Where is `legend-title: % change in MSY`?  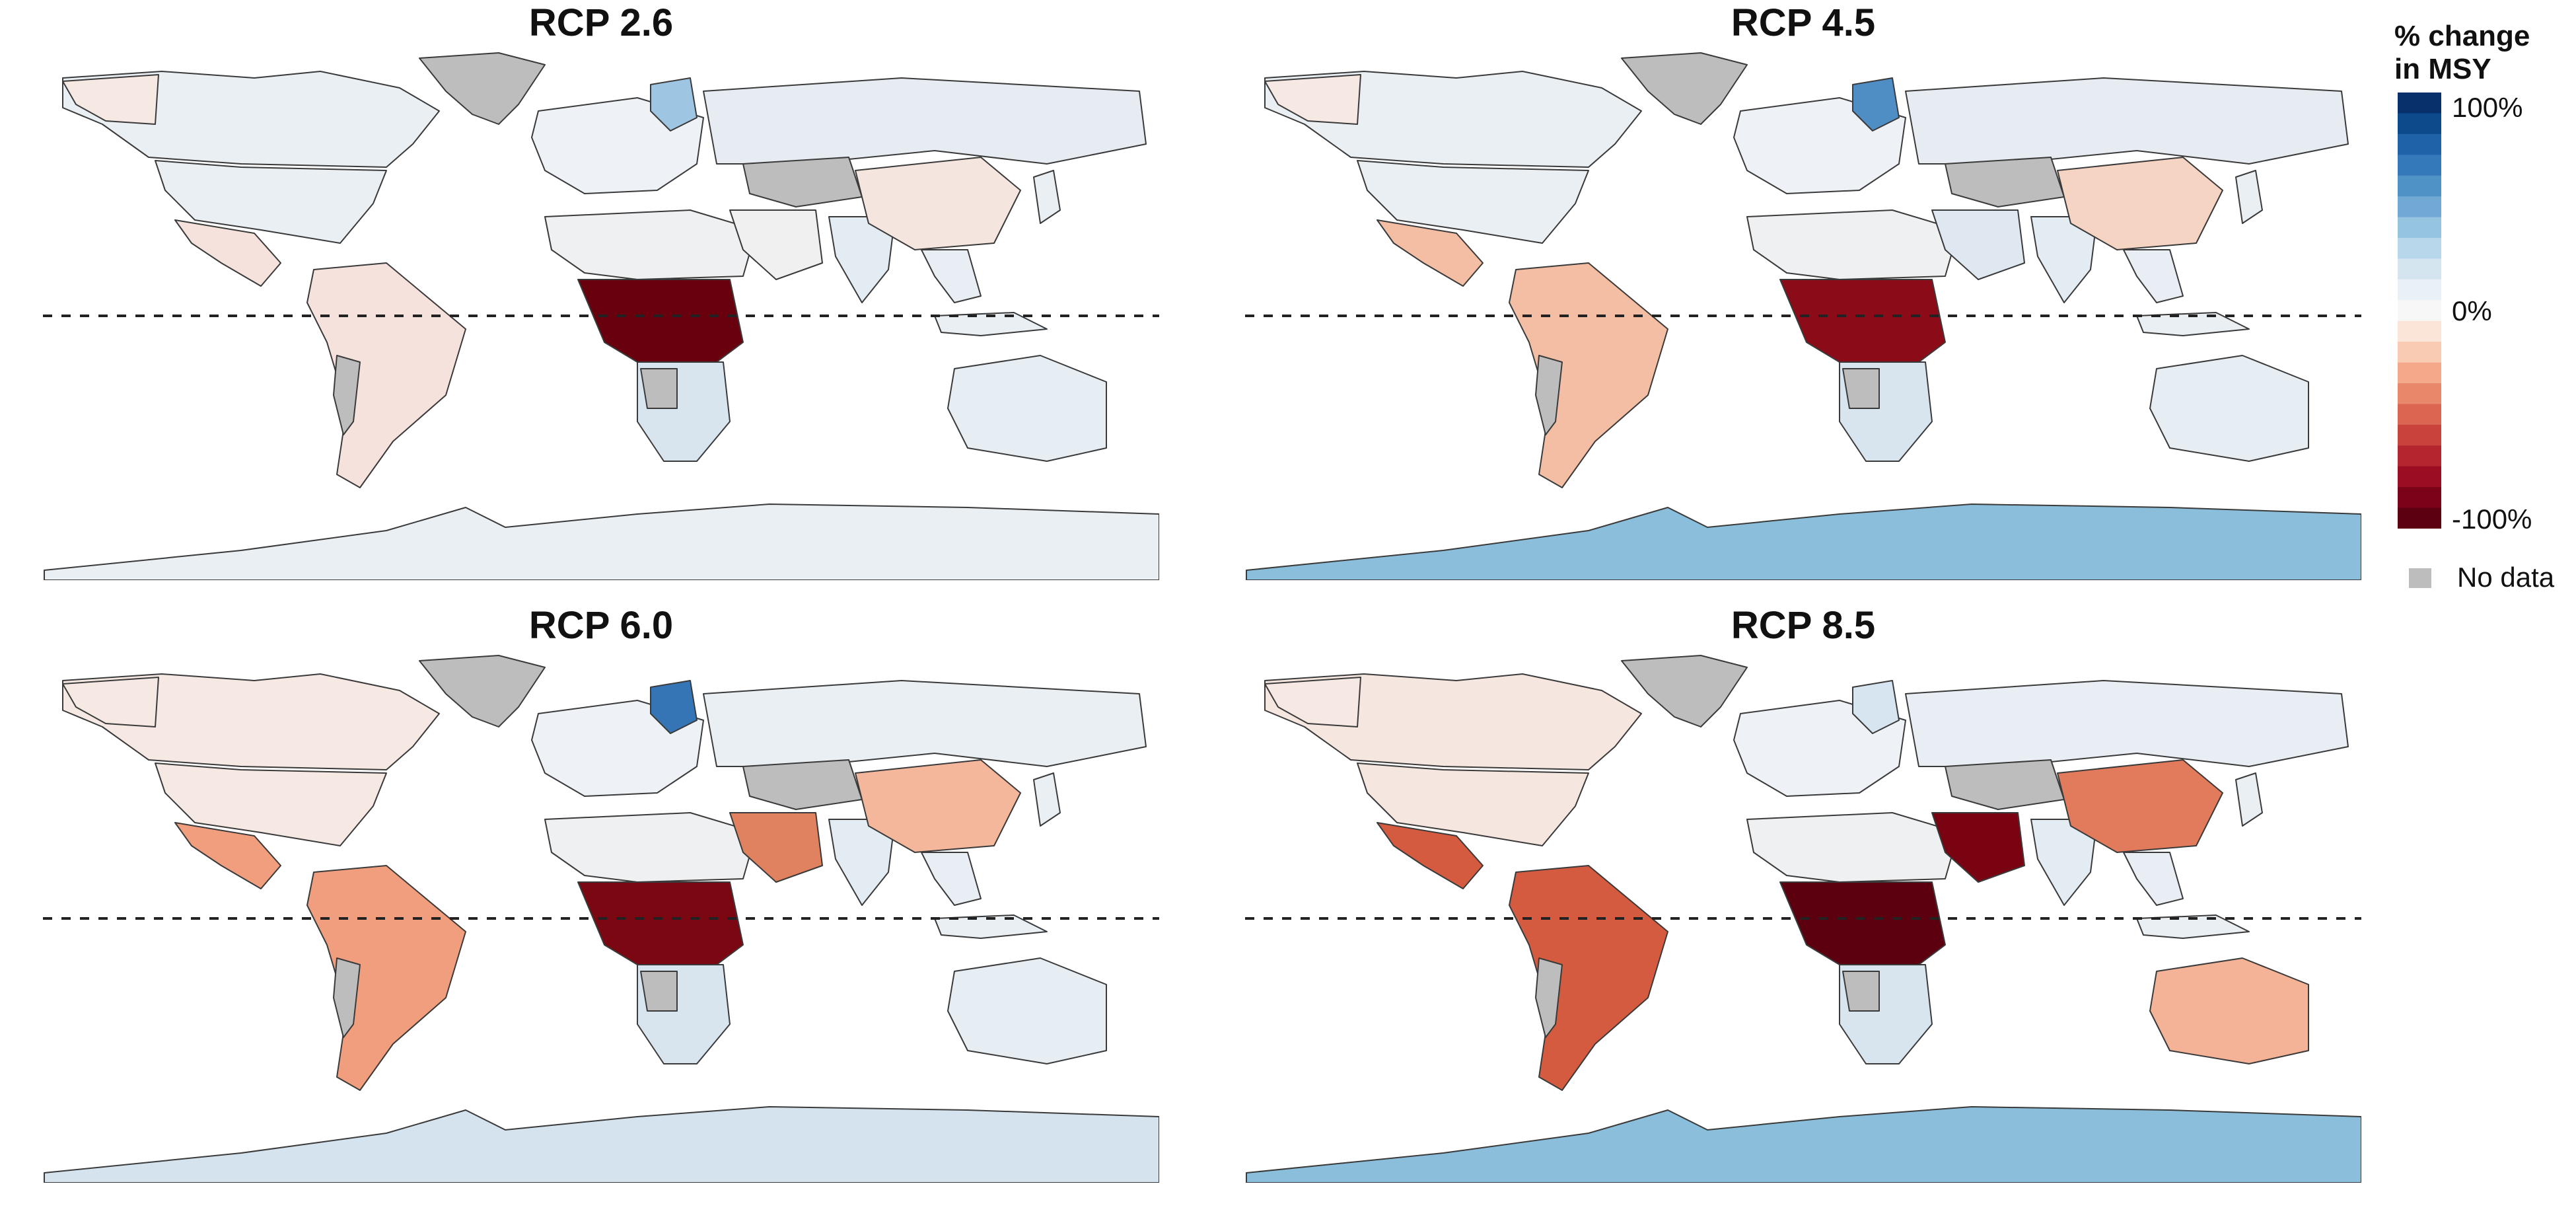
legend-title: % change in MSY is located at coordinates (2462, 53).